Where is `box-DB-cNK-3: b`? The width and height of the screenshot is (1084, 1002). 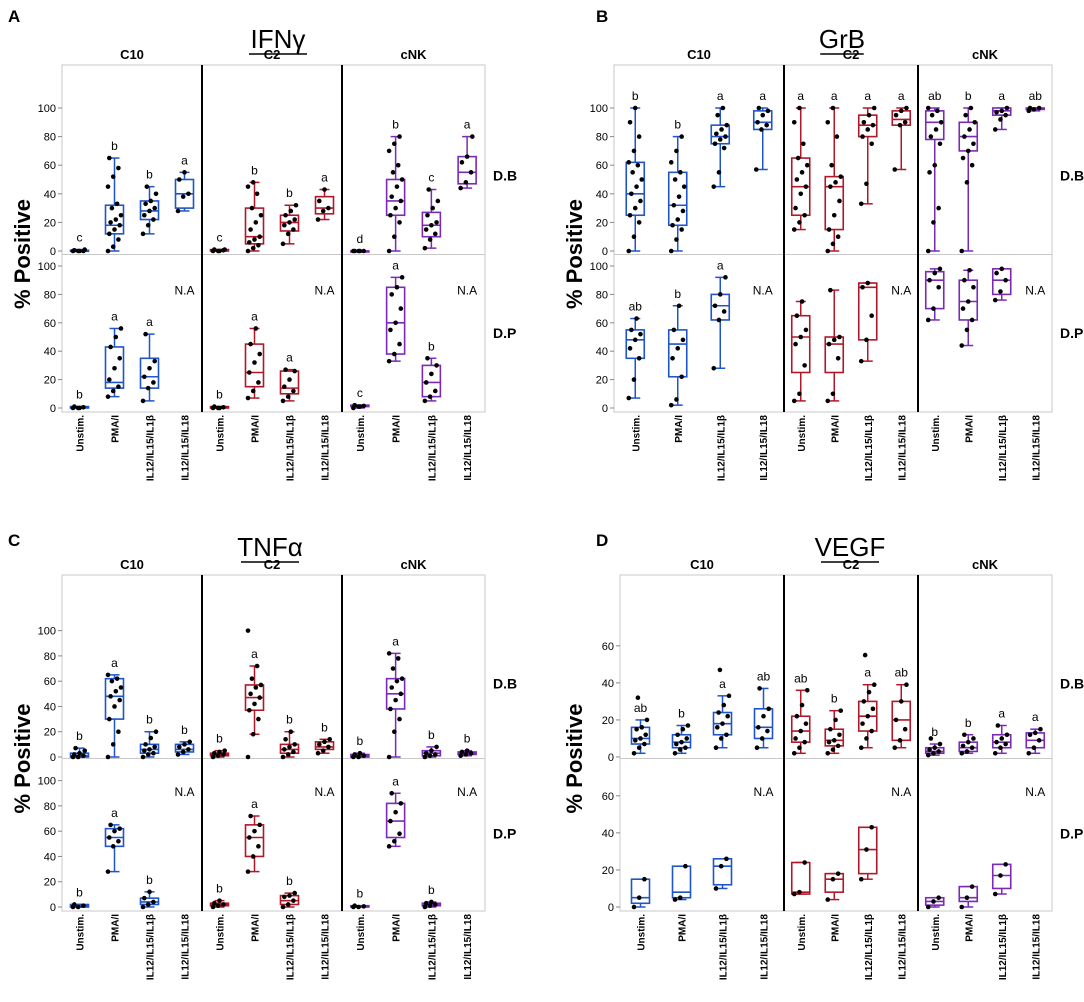
box-DB-cNK-3: b is located at coordinates (467, 745).